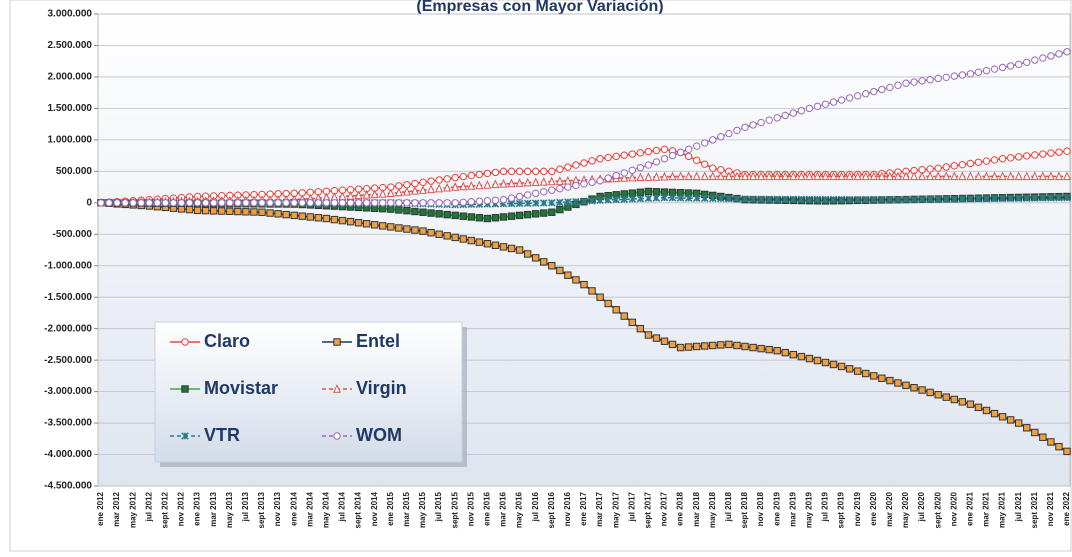  Describe the element at coordinates (68, 391) in the screenshot. I see `y-tick-label: -3.000.000` at that location.